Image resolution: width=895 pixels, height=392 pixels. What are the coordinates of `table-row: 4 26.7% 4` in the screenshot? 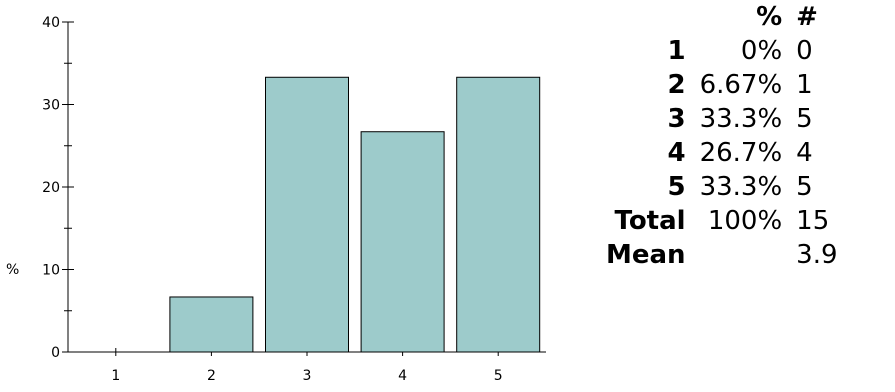 It's located at (722, 153).